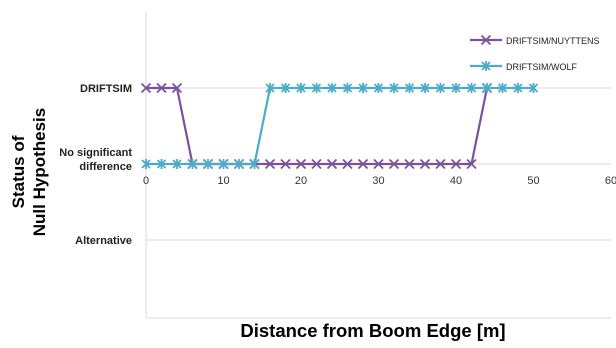 This screenshot has height=348, width=616. Describe the element at coordinates (533, 181) in the screenshot. I see `x-tick-label-50: 50` at that location.